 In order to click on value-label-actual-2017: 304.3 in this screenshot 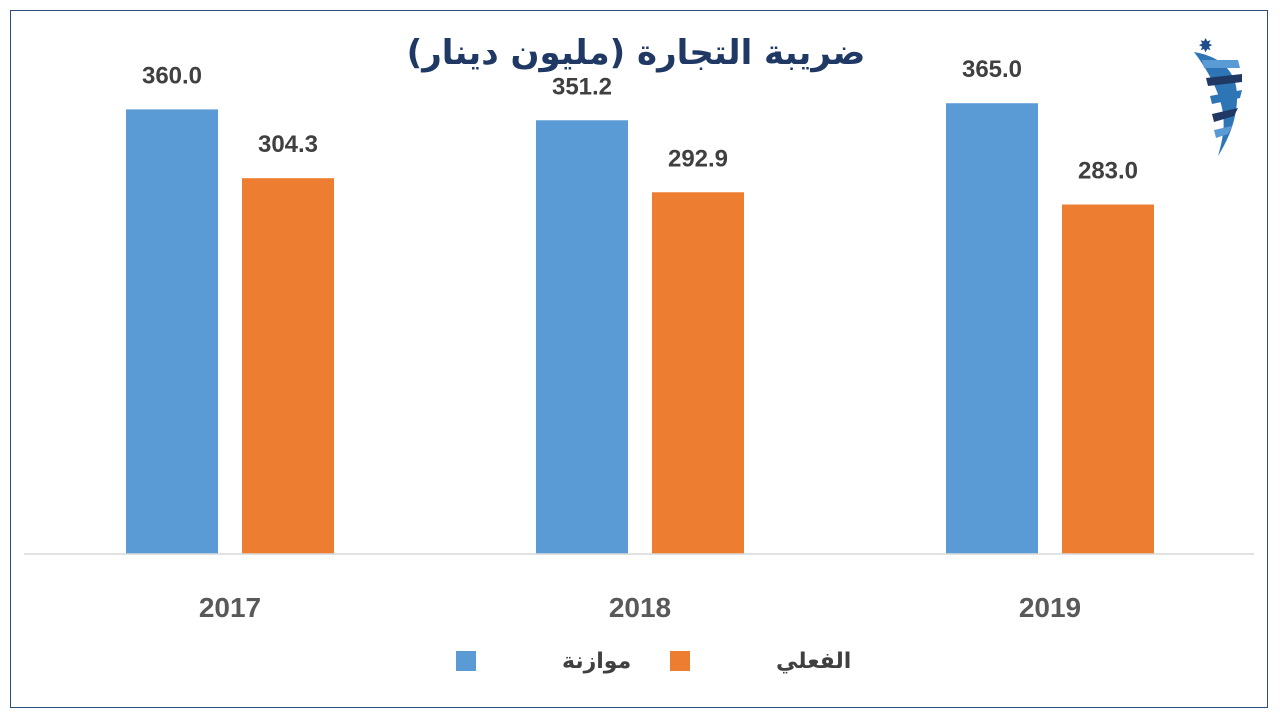, I will do `click(288, 144)`.